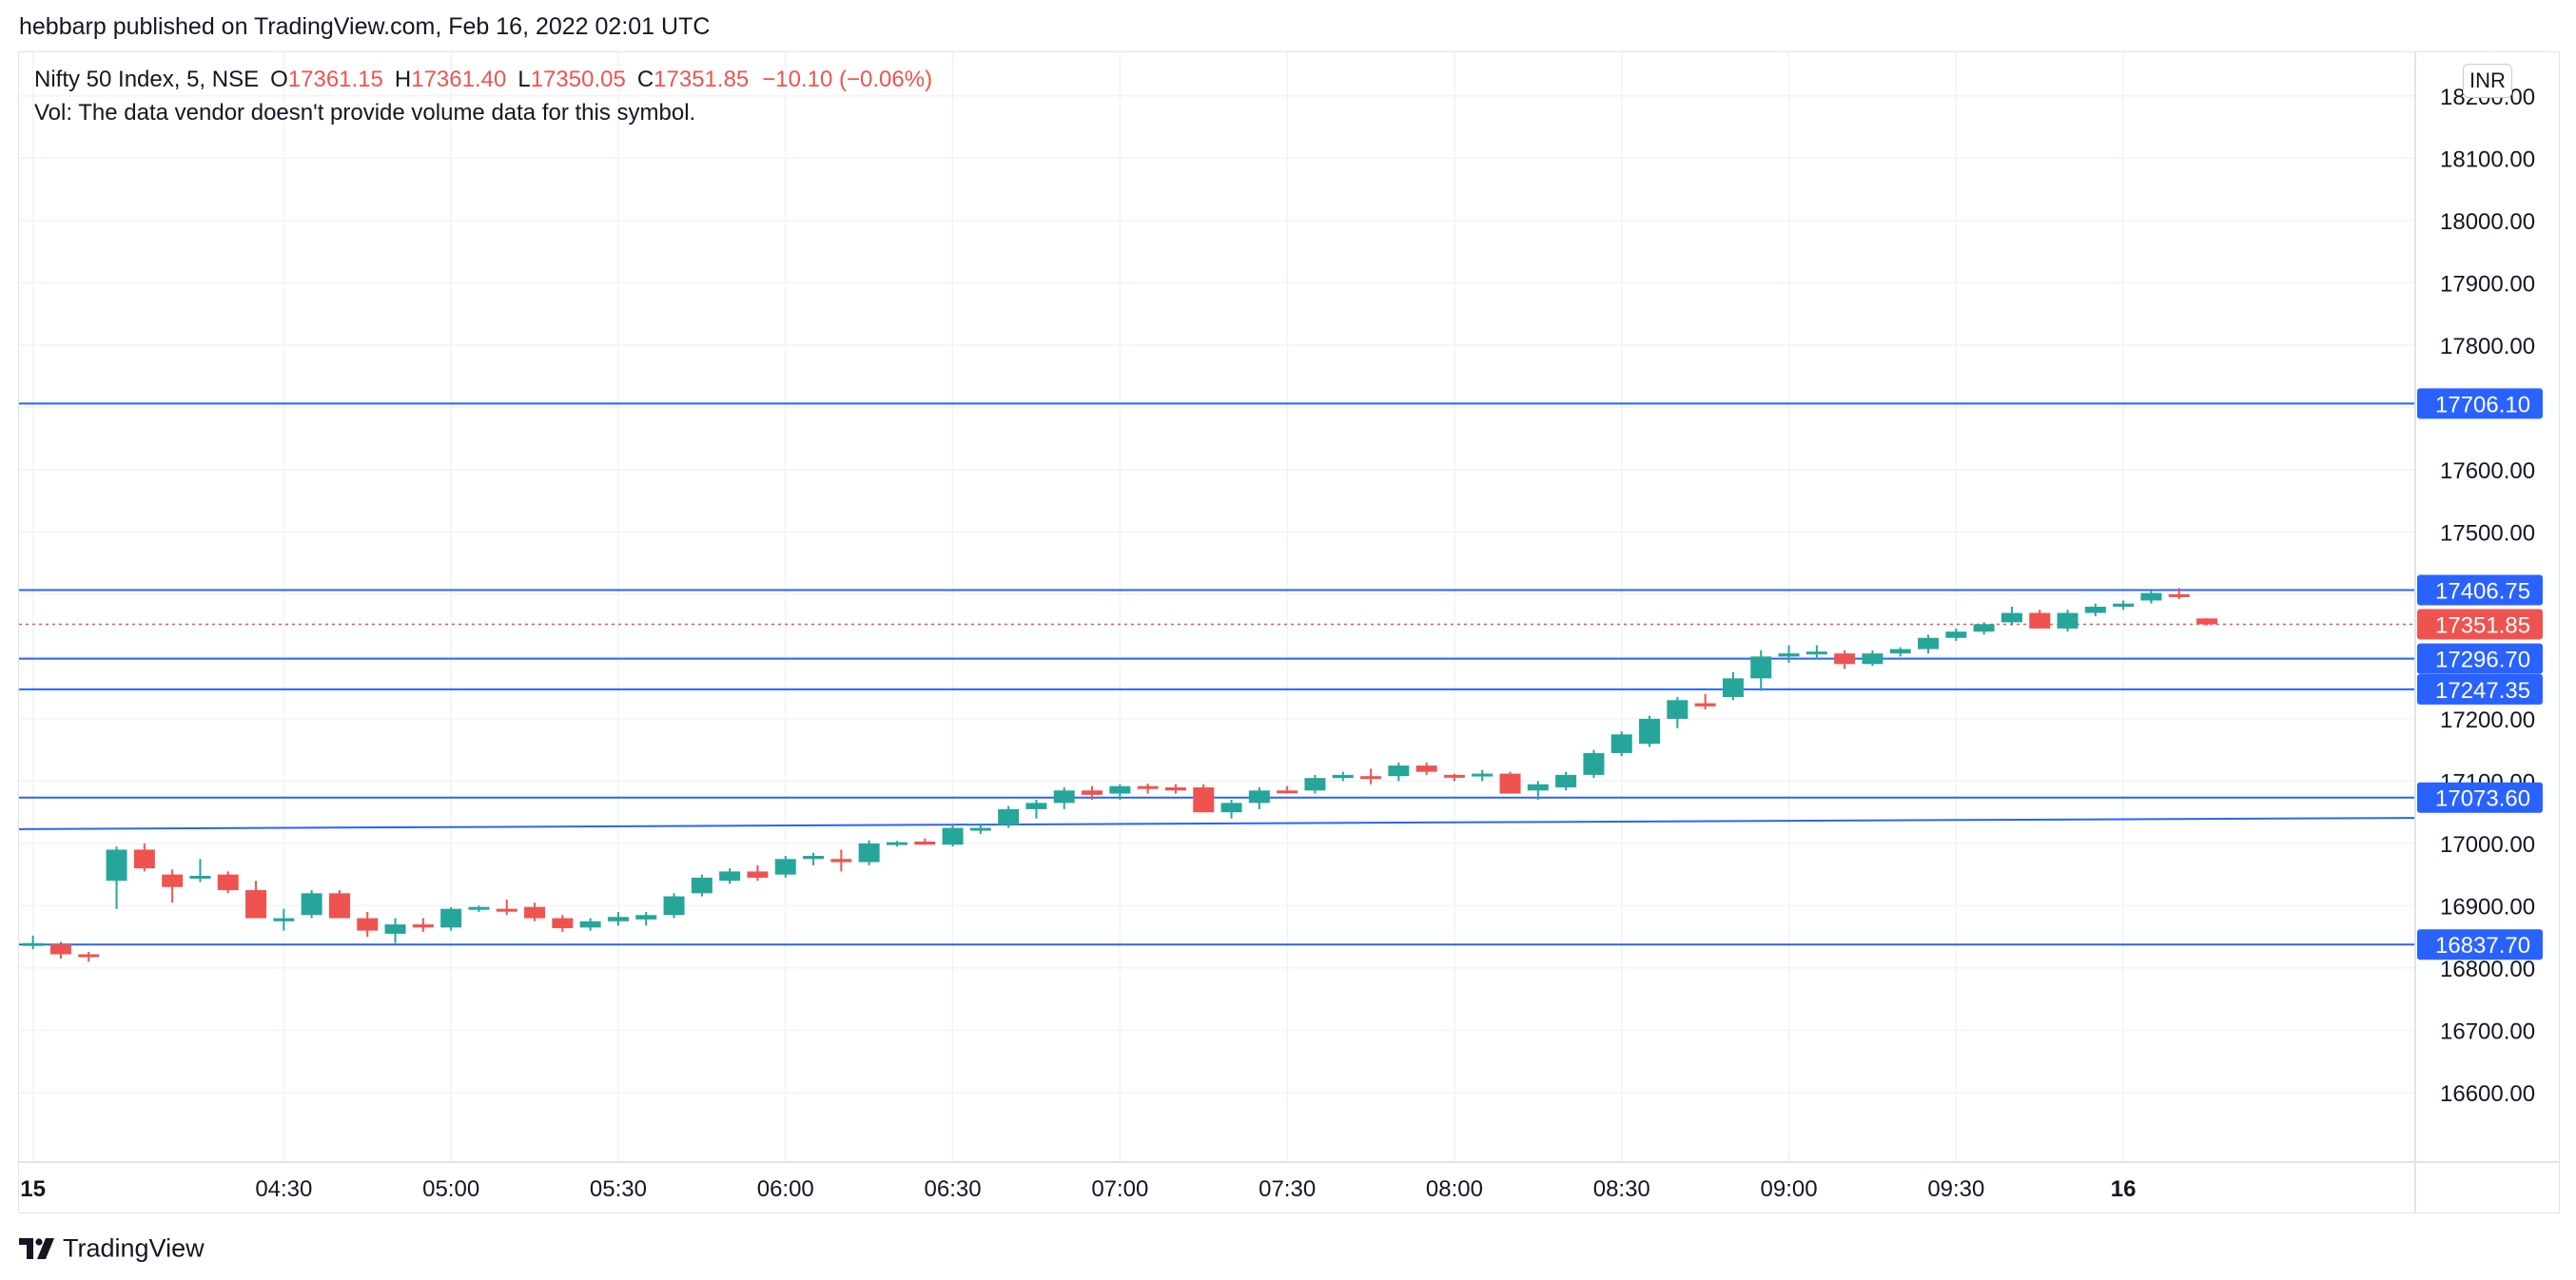 The width and height of the screenshot is (2576, 1280). What do you see at coordinates (279, 79) in the screenshot?
I see `open-label: O` at bounding box center [279, 79].